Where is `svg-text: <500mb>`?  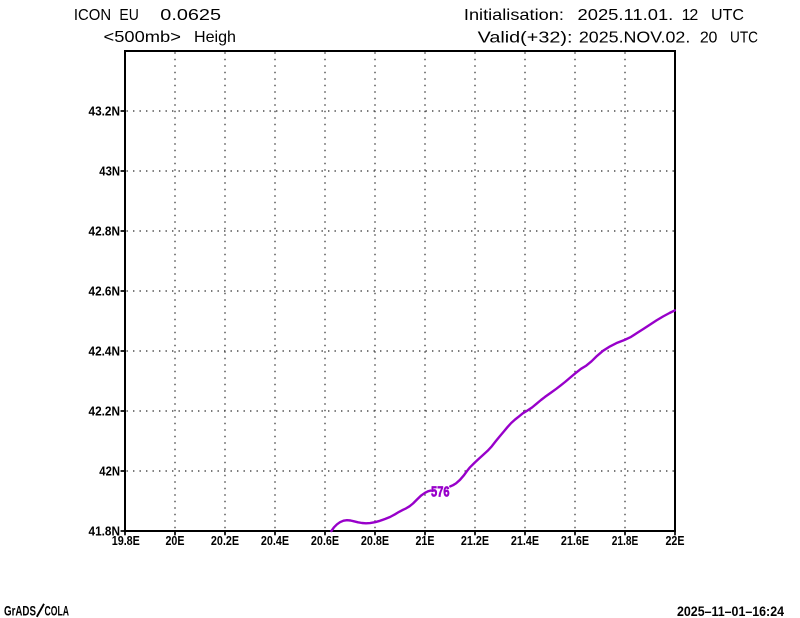 svg-text: <500mb> is located at coordinates (142, 37).